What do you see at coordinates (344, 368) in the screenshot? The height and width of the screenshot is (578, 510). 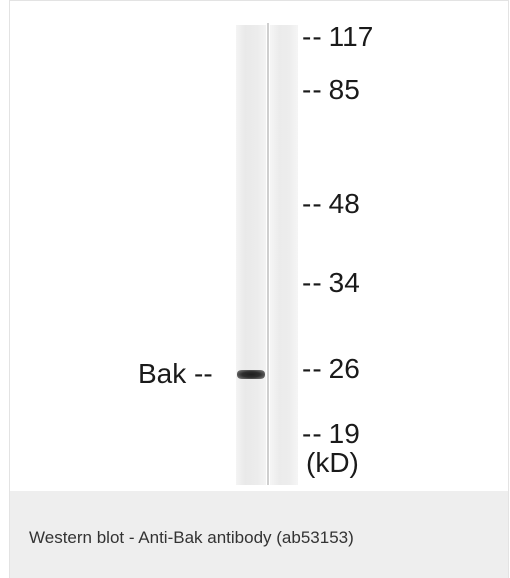 I see `marker-label: 26` at bounding box center [344, 368].